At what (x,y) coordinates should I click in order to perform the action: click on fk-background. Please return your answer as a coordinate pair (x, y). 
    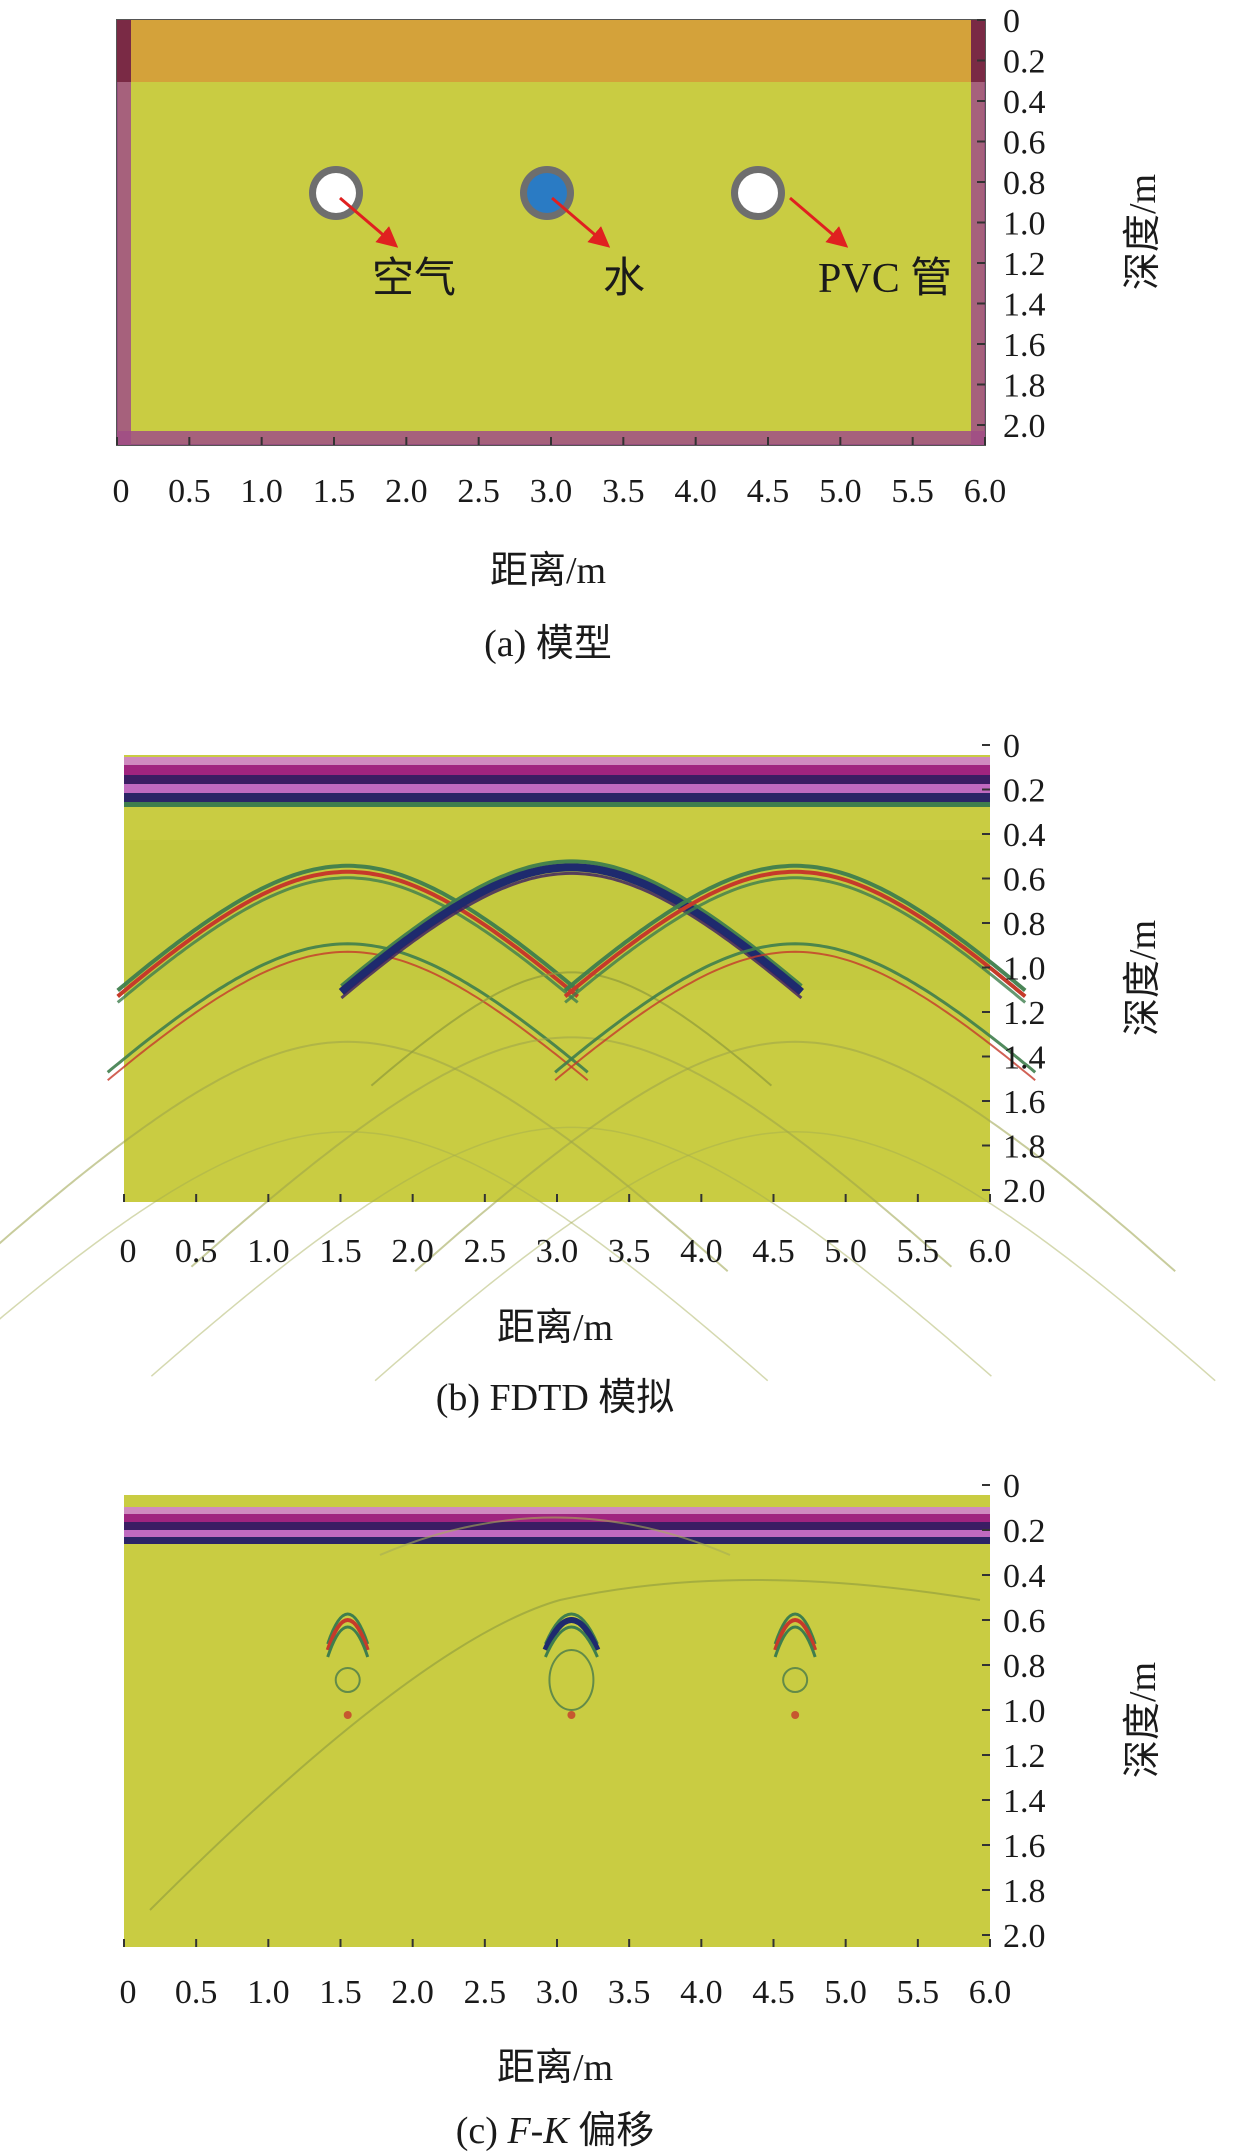
    Looking at the image, I should click on (557, 1721).